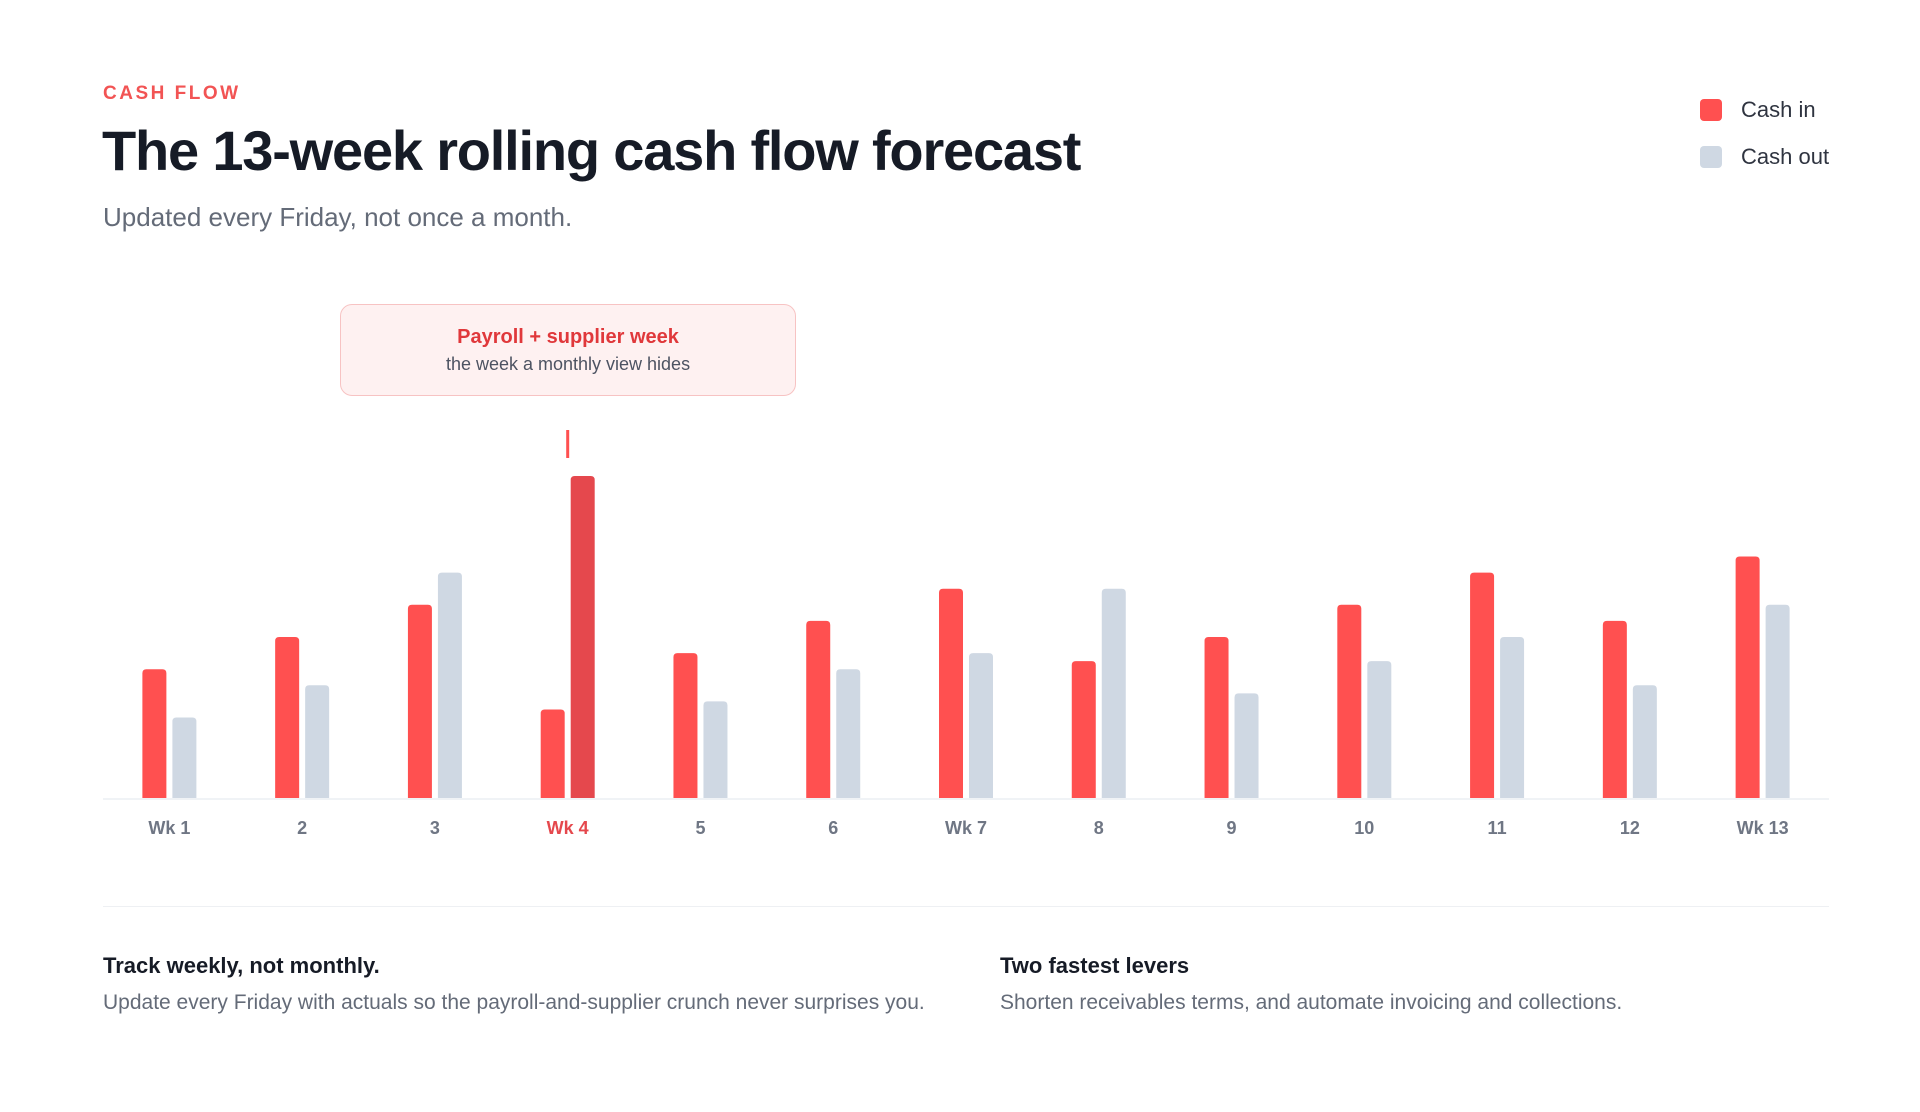  Describe the element at coordinates (568, 828) in the screenshot. I see `x-tick-label-4: Wk 4` at that location.